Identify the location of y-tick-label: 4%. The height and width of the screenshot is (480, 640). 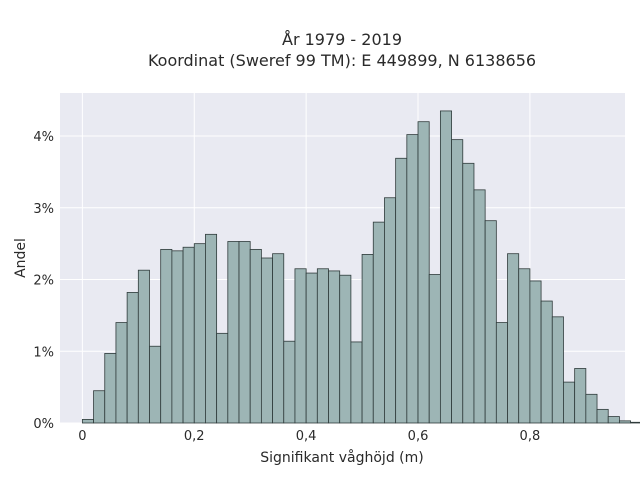
(43, 137).